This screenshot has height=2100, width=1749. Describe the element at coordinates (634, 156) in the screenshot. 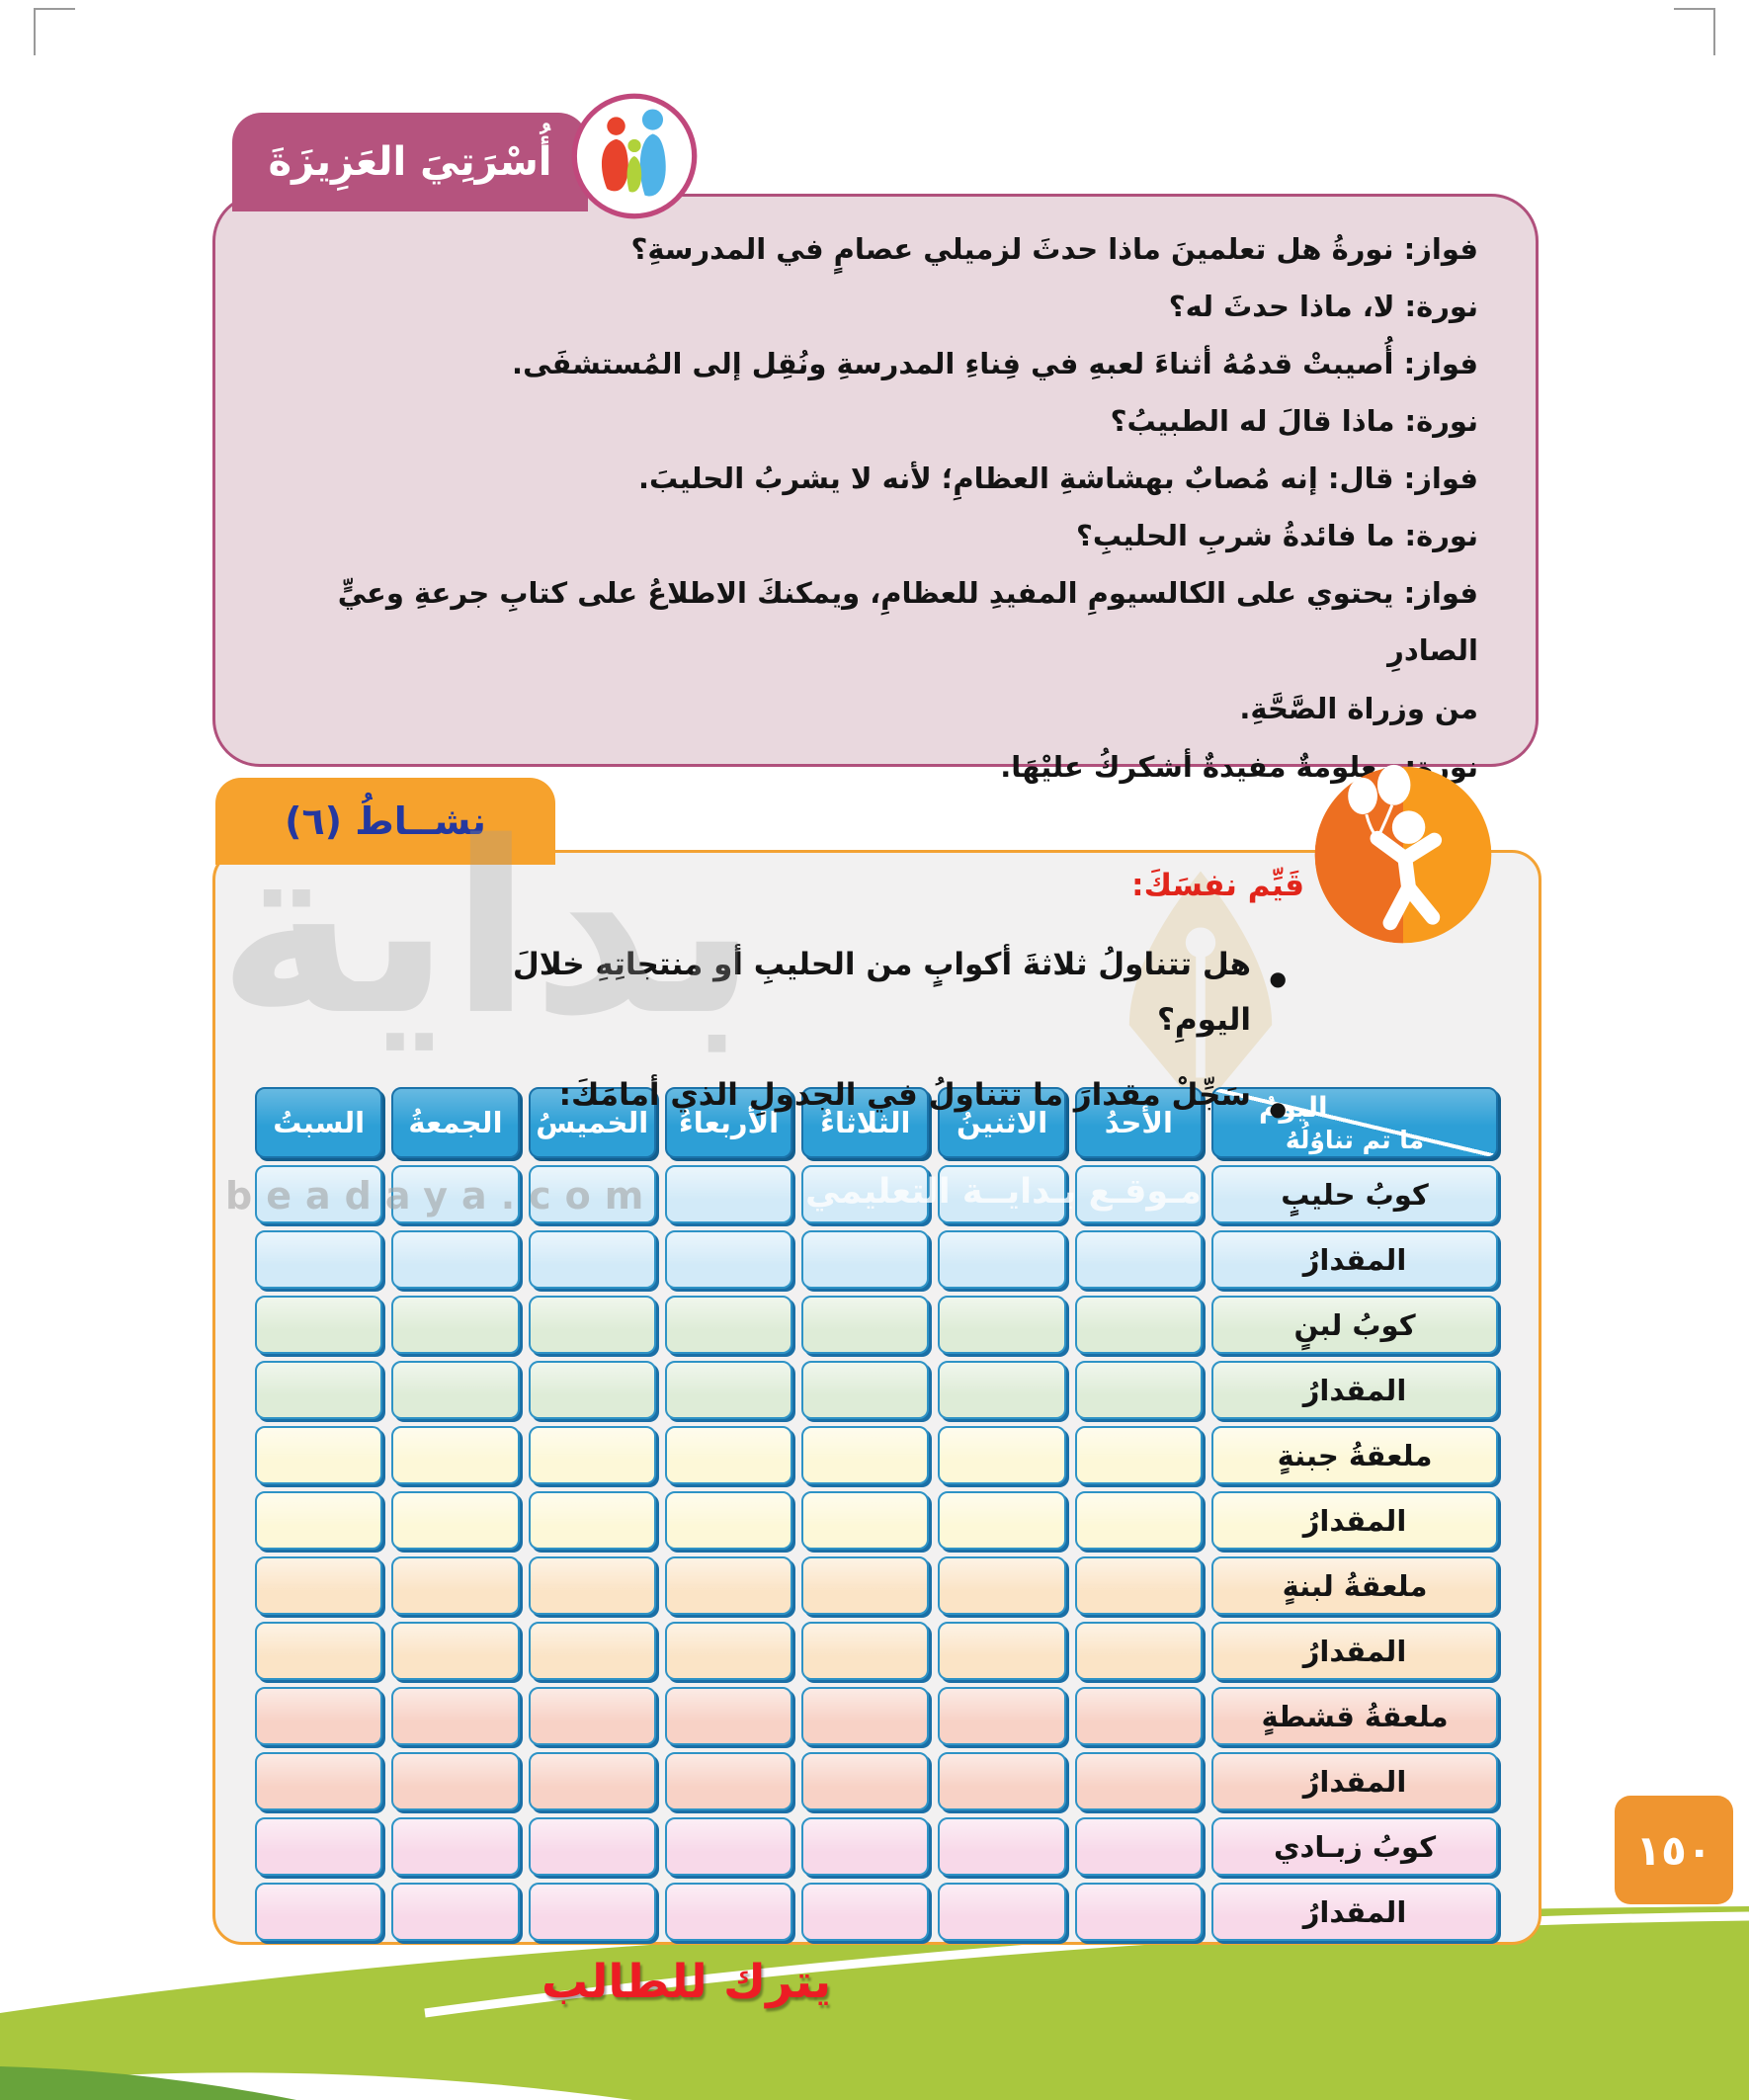

I see `family-icon` at that location.